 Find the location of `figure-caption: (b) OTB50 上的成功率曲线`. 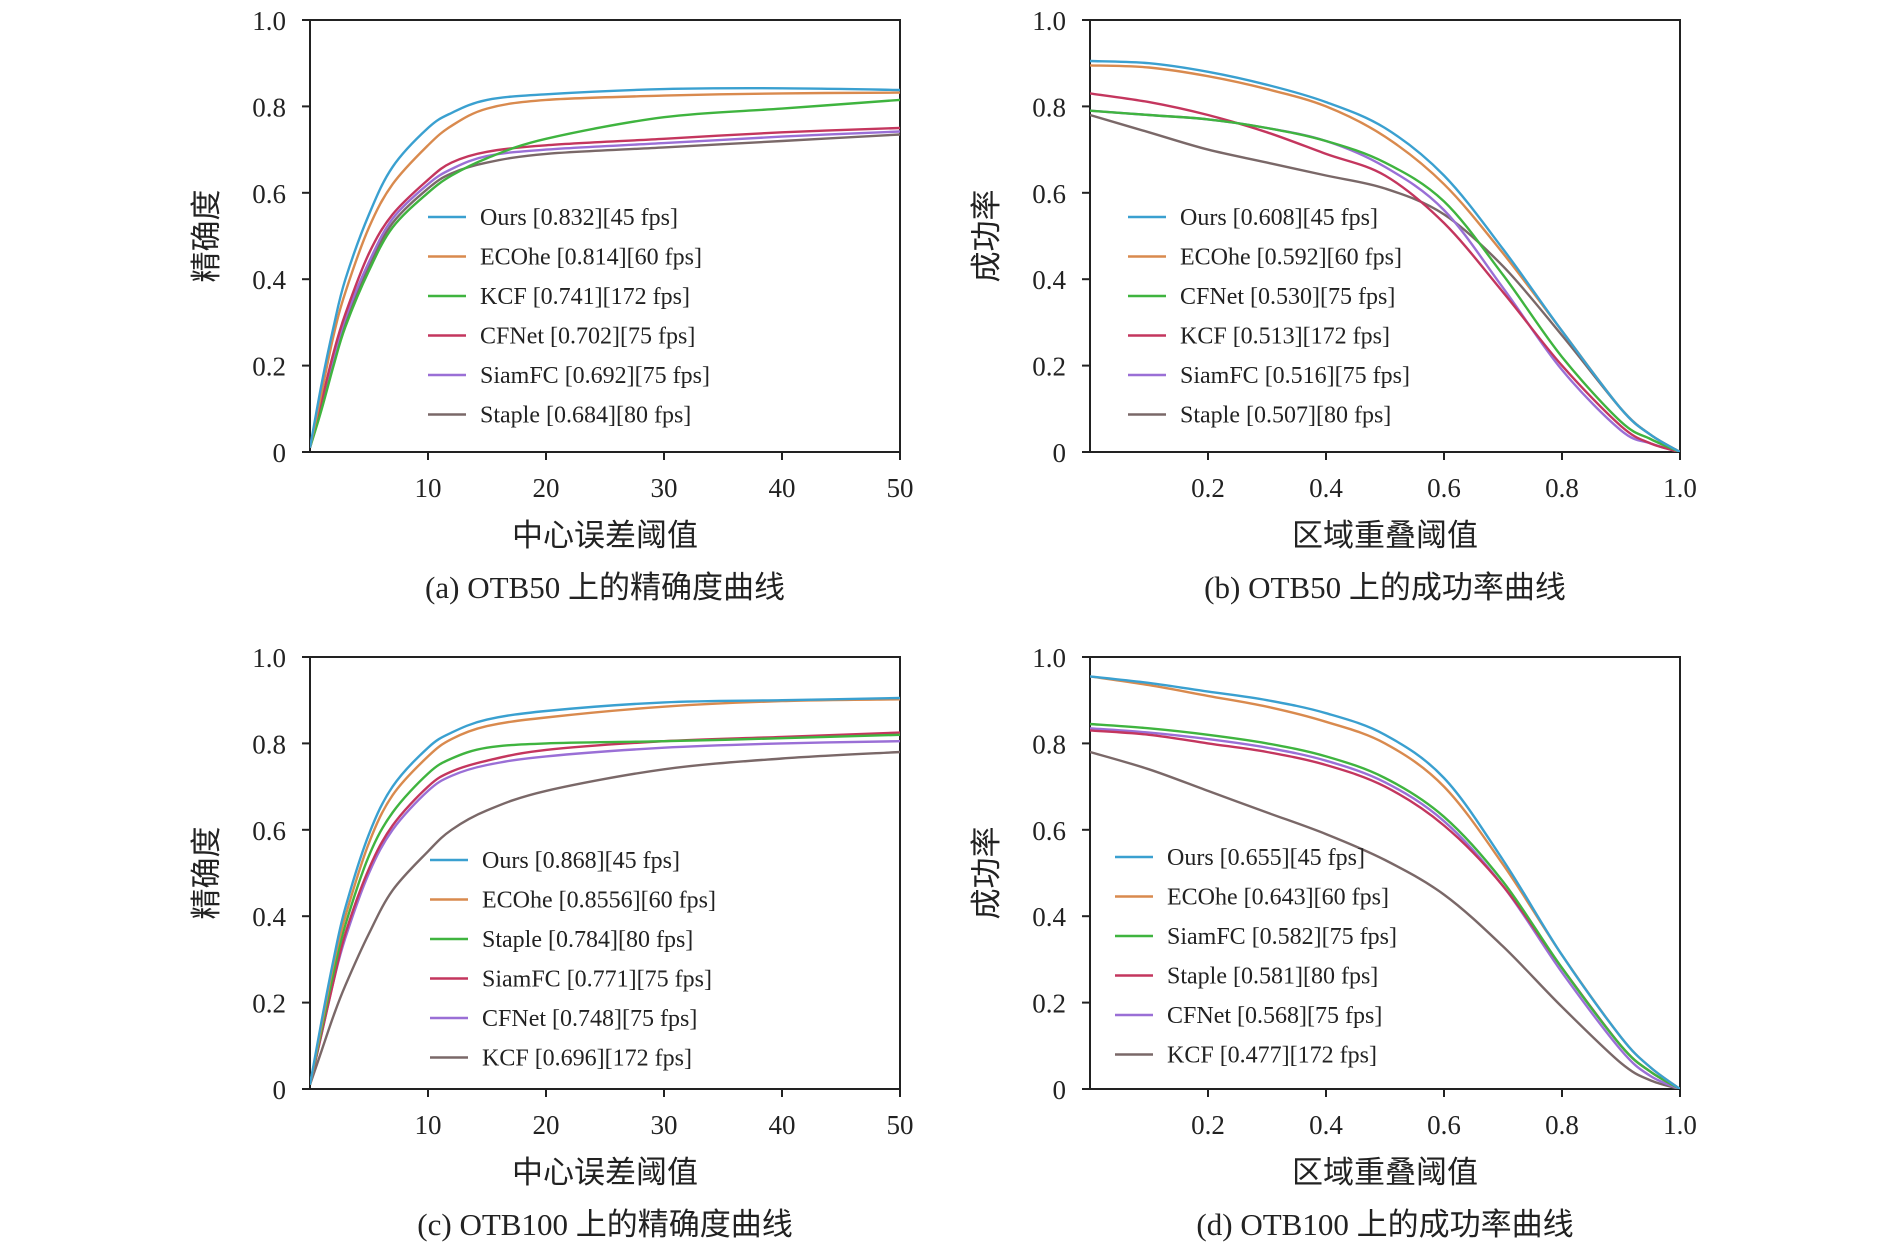

figure-caption: (b) OTB50 上的成功率曲线 is located at coordinates (1385, 587).